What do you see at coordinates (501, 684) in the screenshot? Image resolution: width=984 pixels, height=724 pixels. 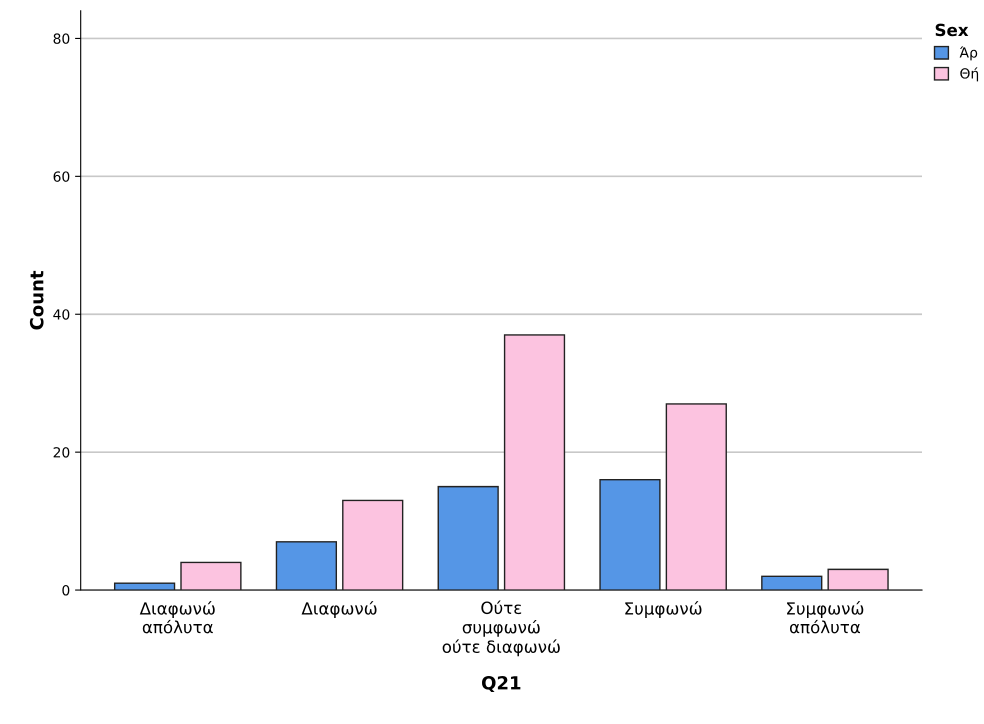 I see `x-axis-title: Q21` at bounding box center [501, 684].